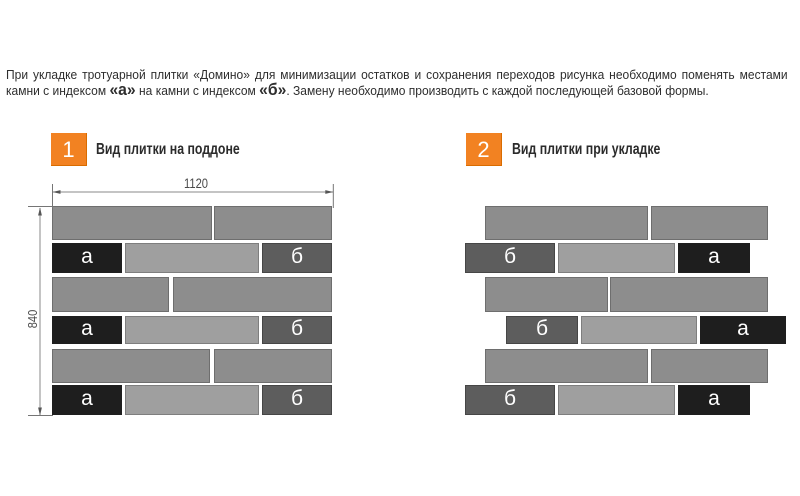 The width and height of the screenshot is (800, 496). I want to click on svg-text: 1120, so click(196, 183).